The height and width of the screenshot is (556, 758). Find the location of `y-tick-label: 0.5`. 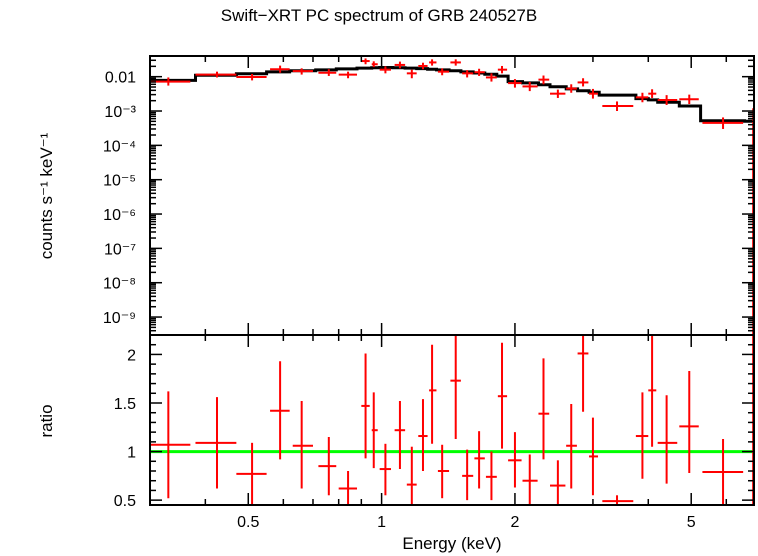

y-tick-label: 0.5 is located at coordinates (125, 501).